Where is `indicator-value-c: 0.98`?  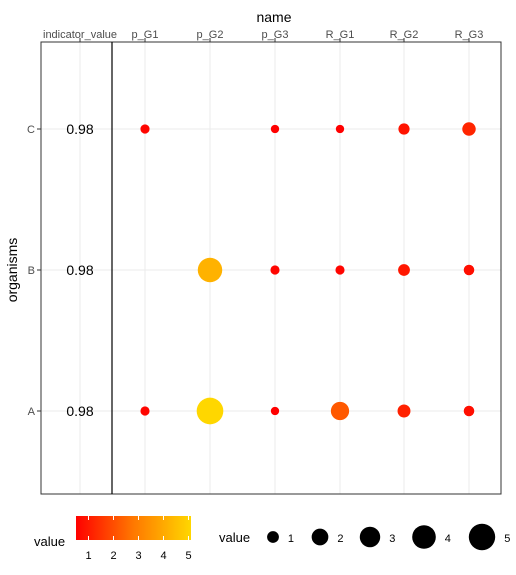 indicator-value-c: 0.98 is located at coordinates (79, 129).